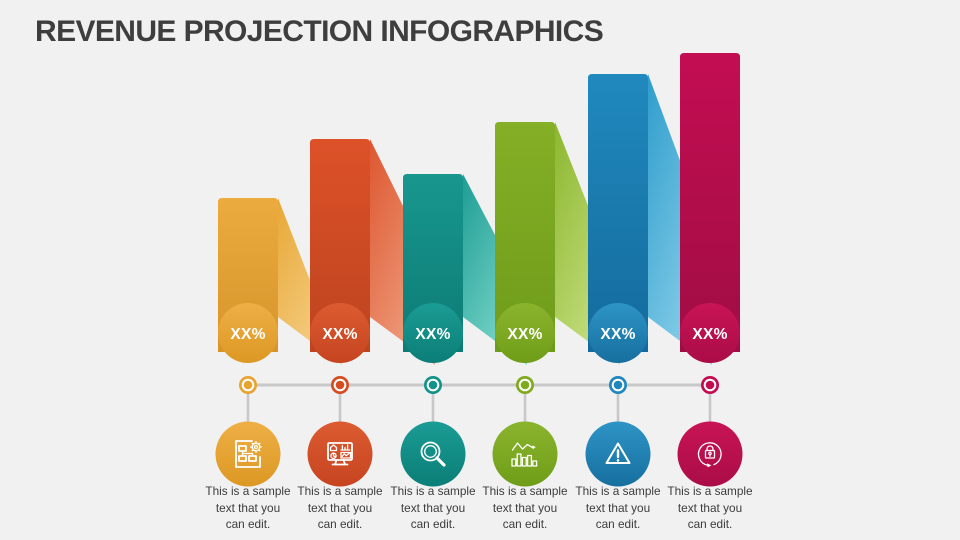  I want to click on lock-refresh-icon, so click(709, 455).